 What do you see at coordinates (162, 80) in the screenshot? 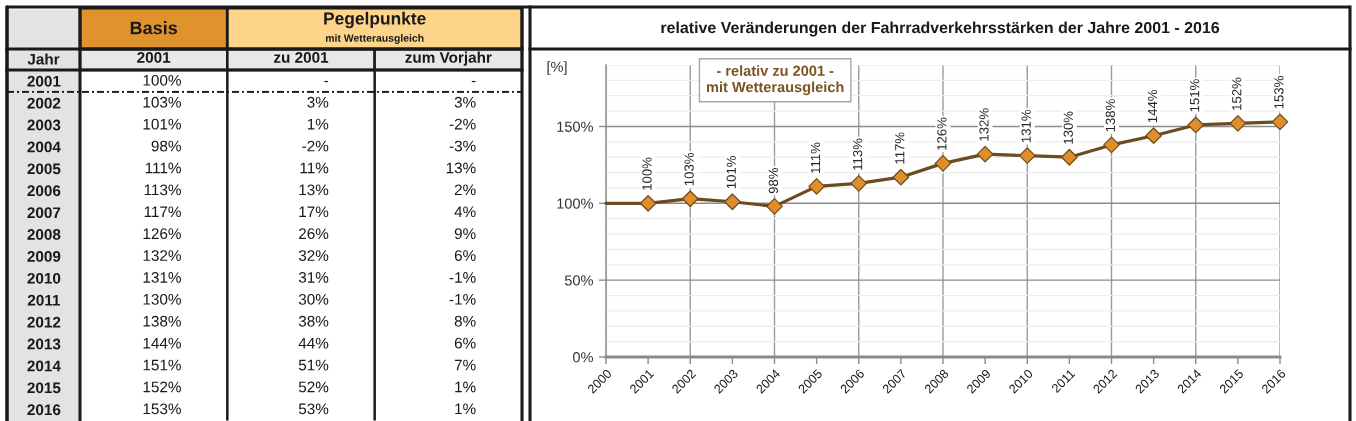
I see `text: 100%` at bounding box center [162, 80].